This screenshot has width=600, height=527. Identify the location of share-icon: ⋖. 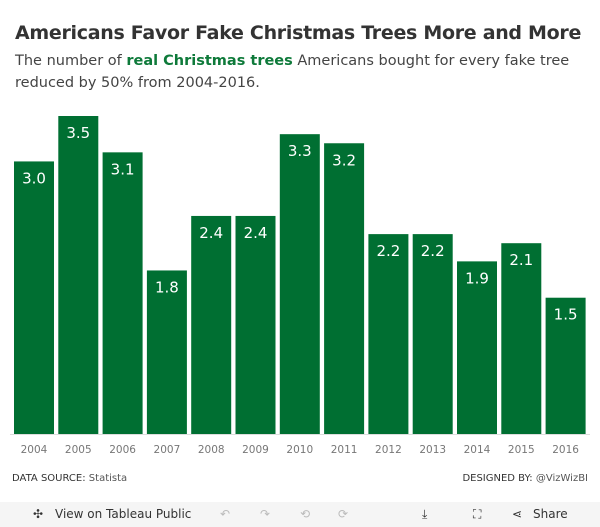
(517, 514).